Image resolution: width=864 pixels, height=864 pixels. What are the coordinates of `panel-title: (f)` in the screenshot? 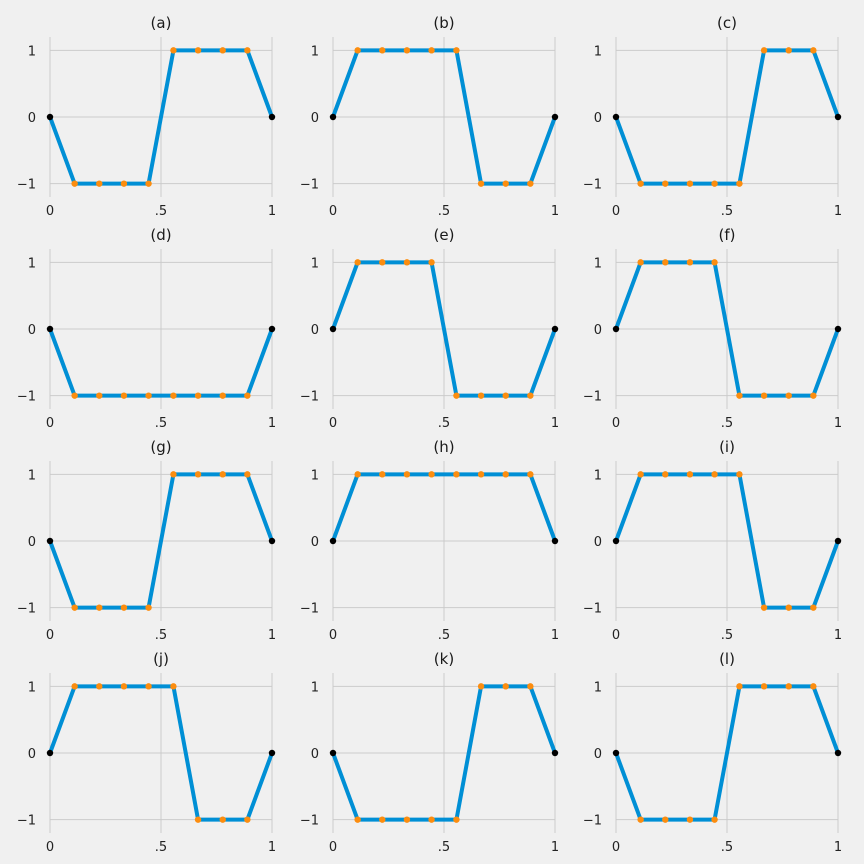 It's located at (727, 235).